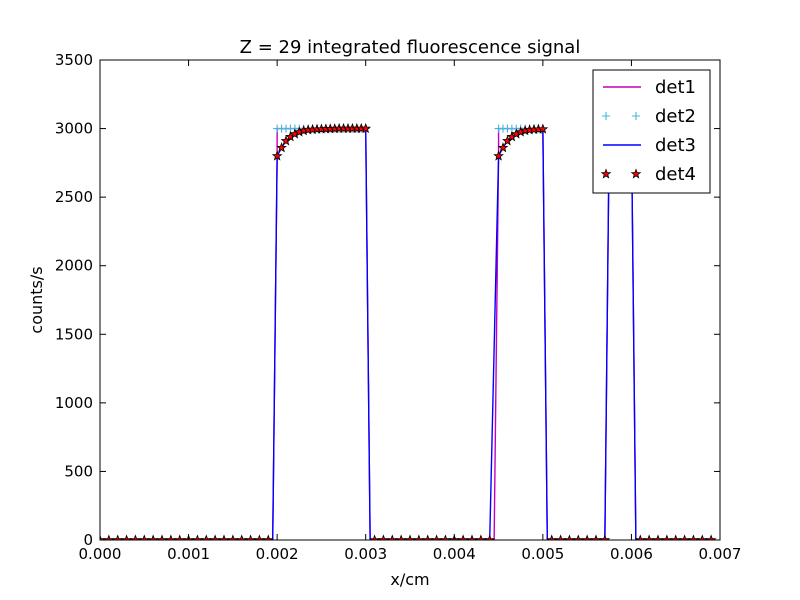 The height and width of the screenshot is (600, 800). Describe the element at coordinates (74, 266) in the screenshot. I see `y-tick-label: 2000` at that location.